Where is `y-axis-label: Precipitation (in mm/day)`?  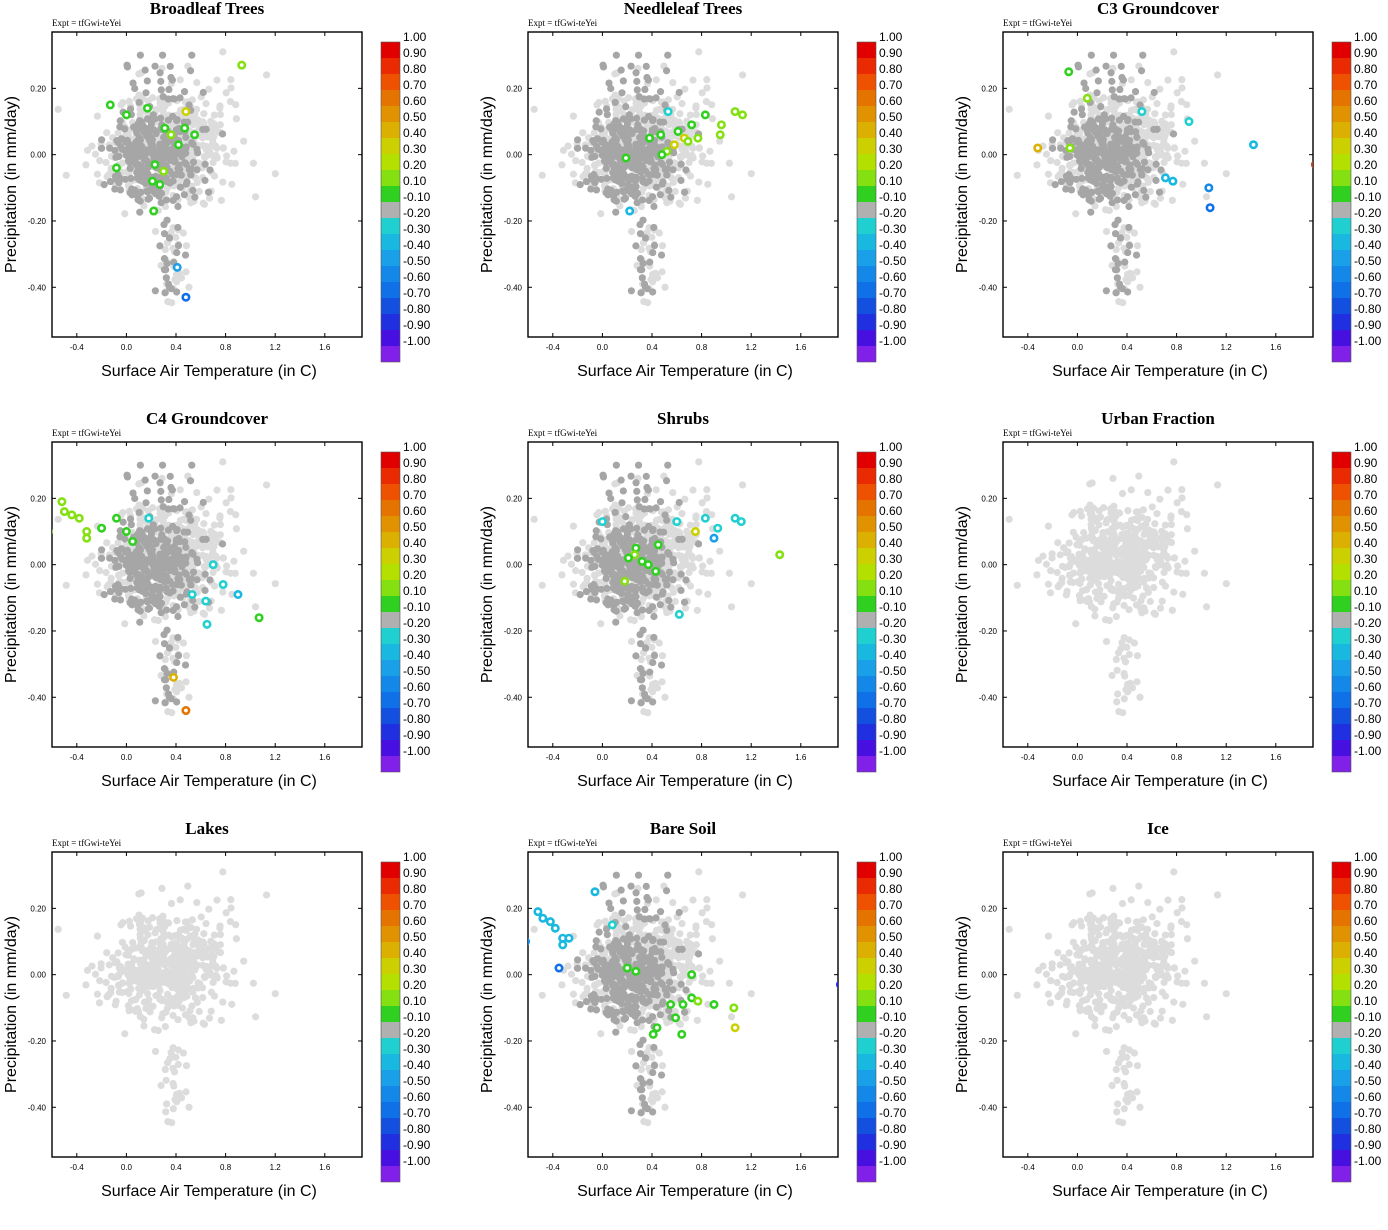
y-axis-label: Precipitation (in mm/day) is located at coordinates (11, 184).